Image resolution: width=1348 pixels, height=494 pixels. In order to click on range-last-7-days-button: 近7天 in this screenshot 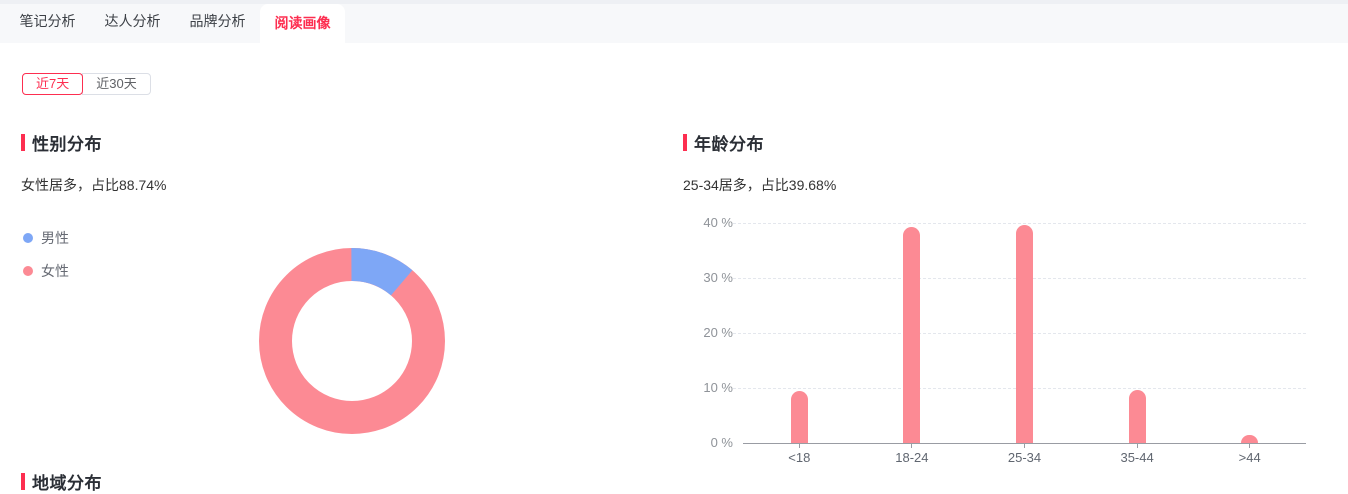, I will do `click(53, 84)`.